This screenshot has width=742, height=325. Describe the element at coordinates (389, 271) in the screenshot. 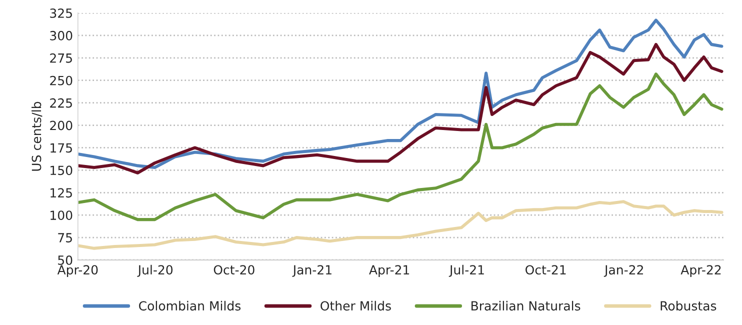

I see `x-tick-label: Apr-21` at that location.